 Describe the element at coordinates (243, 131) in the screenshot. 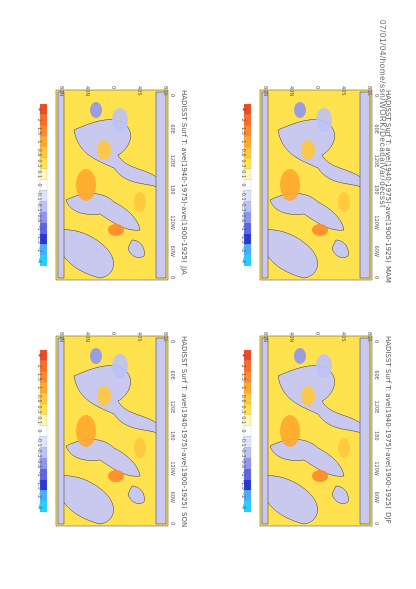

I see `colorbar-tick-label: 1.5` at that location.